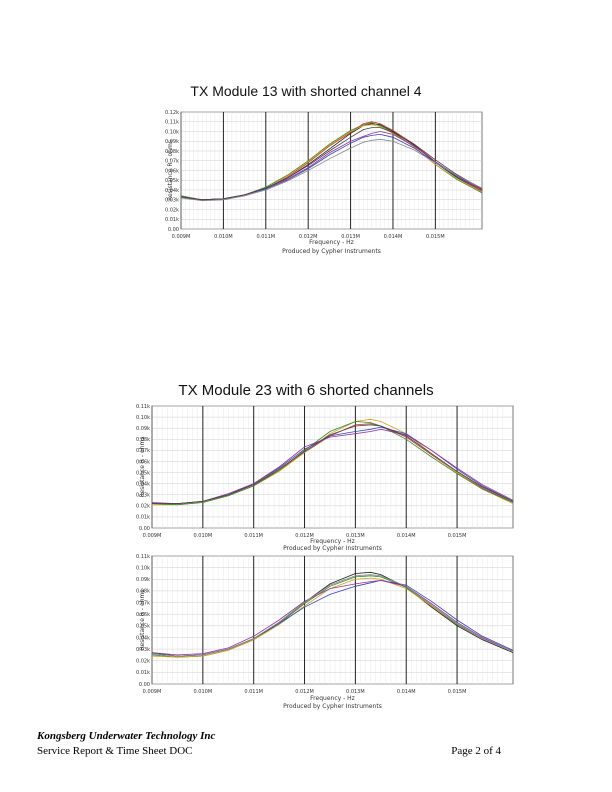 The image size is (612, 792). Describe the element at coordinates (306, 91) in the screenshot. I see `figure-1-title: TX Module 13 with shorted channel 4` at that location.